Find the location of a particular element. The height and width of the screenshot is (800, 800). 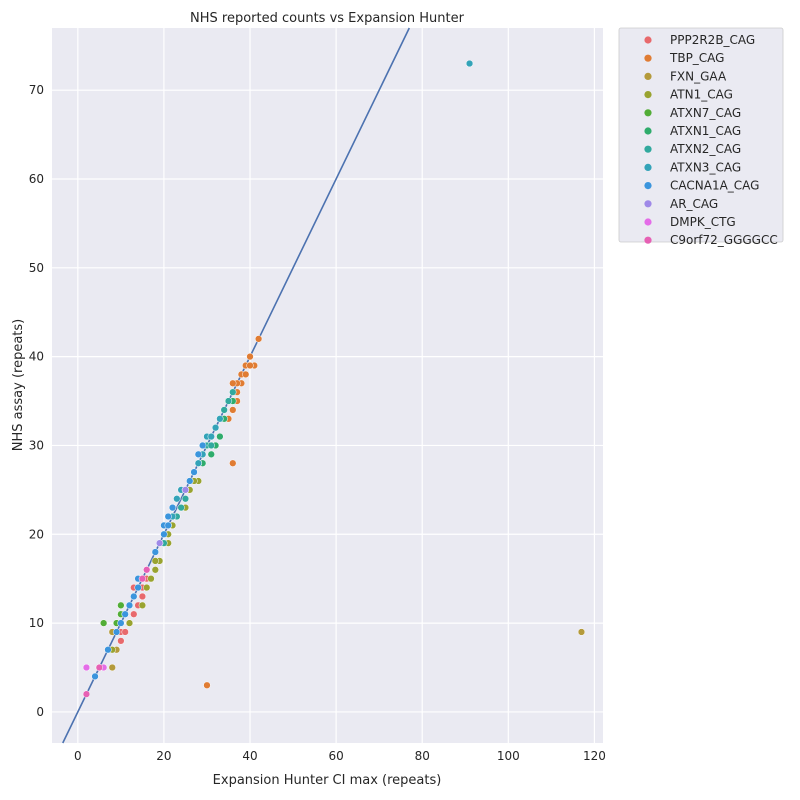

legend-label: CACNA1A_CAG is located at coordinates (714, 186).